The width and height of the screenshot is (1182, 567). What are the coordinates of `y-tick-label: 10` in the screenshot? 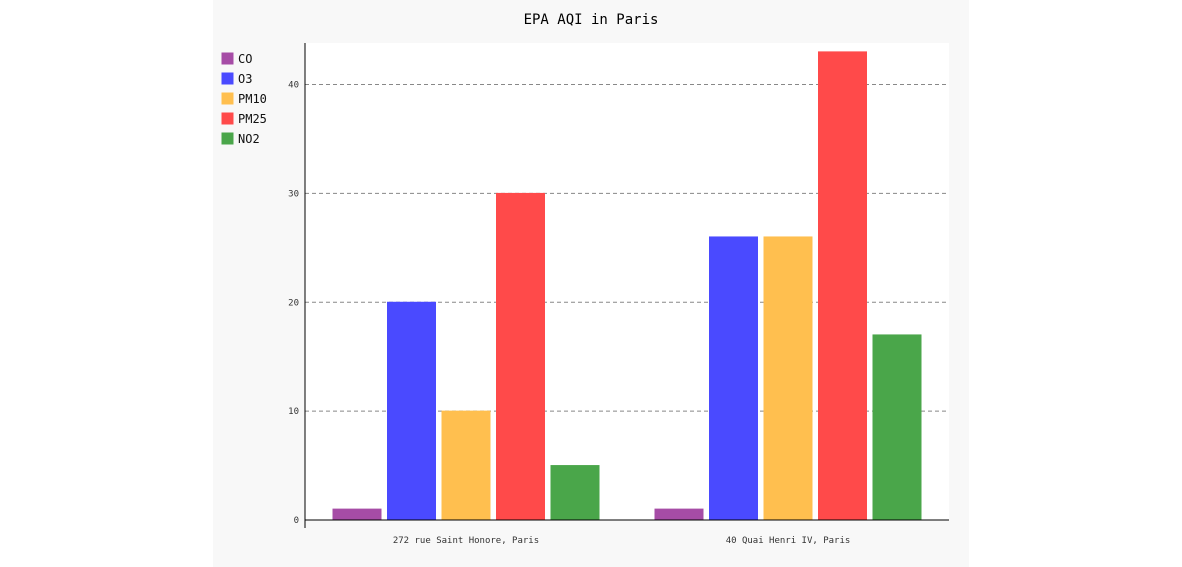 It's located at (293, 412).